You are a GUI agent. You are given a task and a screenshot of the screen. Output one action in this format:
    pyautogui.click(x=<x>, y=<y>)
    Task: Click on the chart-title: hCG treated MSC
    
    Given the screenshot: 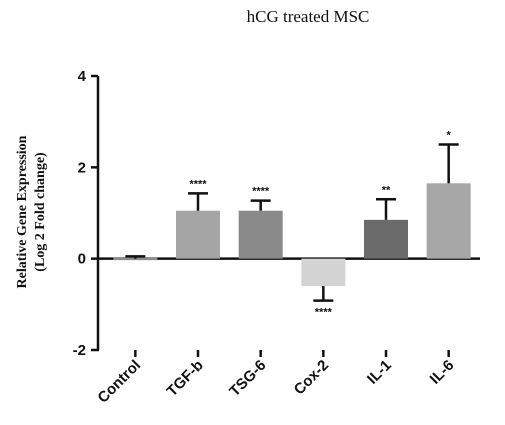 What is the action you would take?
    pyautogui.click(x=308, y=16)
    